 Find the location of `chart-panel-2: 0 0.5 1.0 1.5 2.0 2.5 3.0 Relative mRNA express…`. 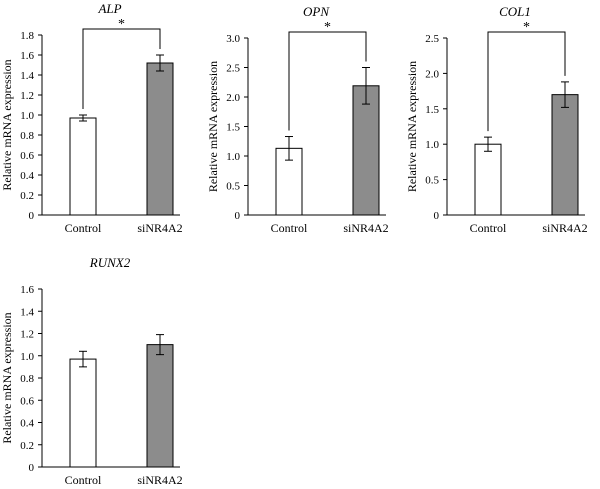

chart-panel-2: 0 0.5 1.0 1.5 2.0 2.5 3.0 Relative mRNA express… is located at coordinates (297, 119).